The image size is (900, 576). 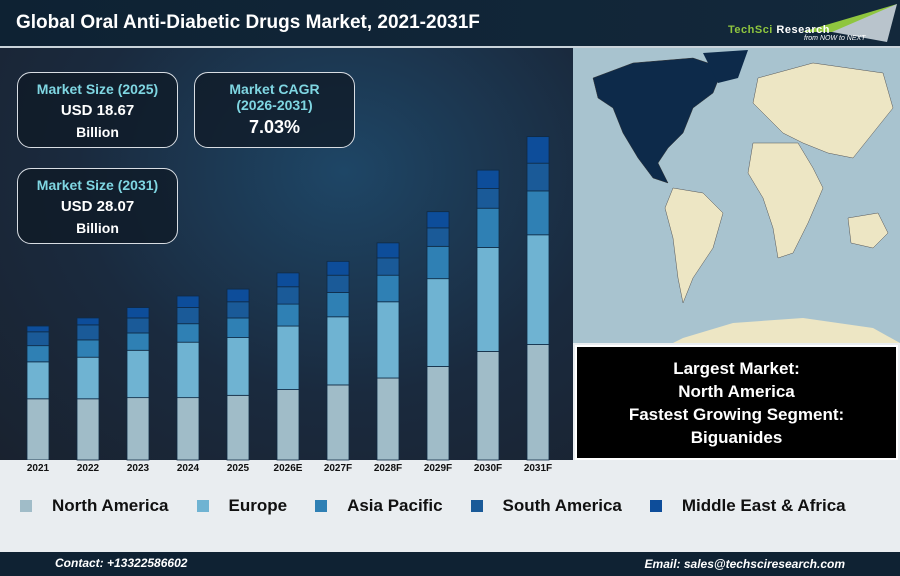 What do you see at coordinates (750, 30) in the screenshot?
I see `logo-text-a: TechSci` at bounding box center [750, 30].